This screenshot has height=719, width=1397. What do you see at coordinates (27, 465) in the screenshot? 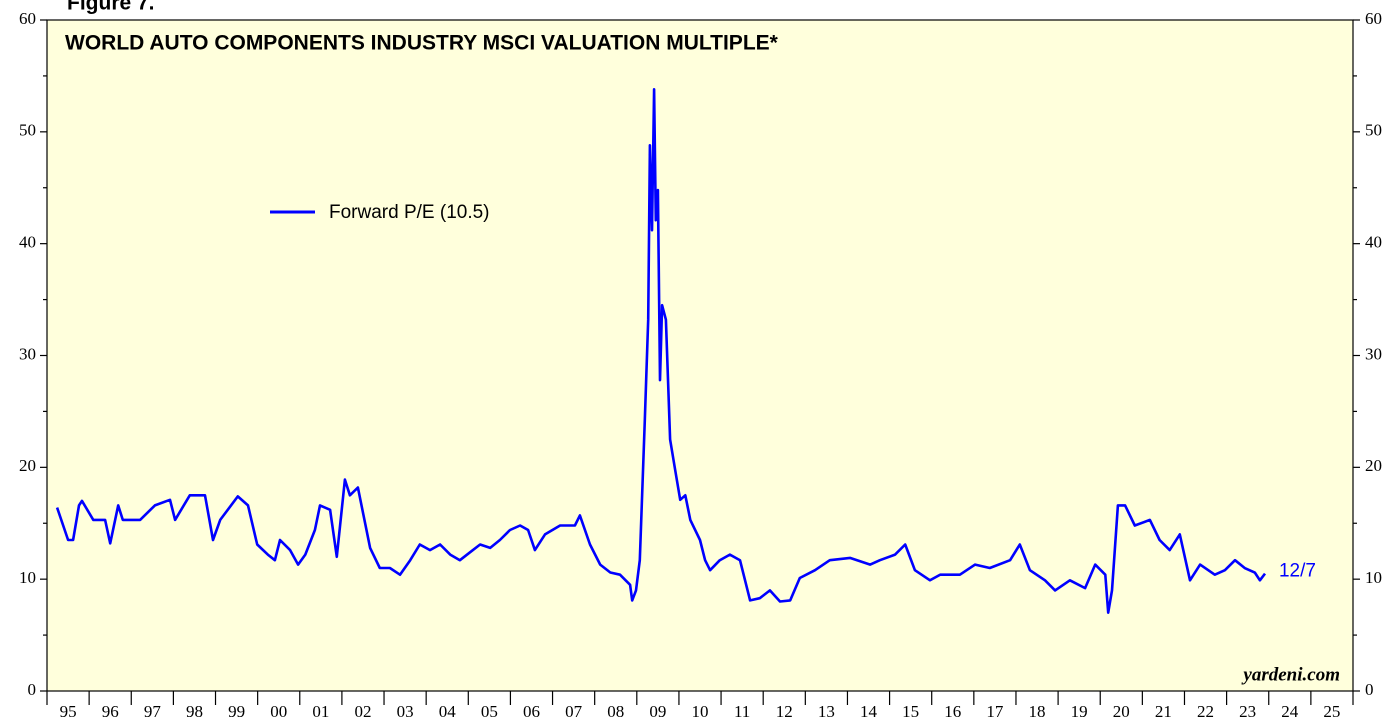
I see `y-tick-label: 20` at bounding box center [27, 465].